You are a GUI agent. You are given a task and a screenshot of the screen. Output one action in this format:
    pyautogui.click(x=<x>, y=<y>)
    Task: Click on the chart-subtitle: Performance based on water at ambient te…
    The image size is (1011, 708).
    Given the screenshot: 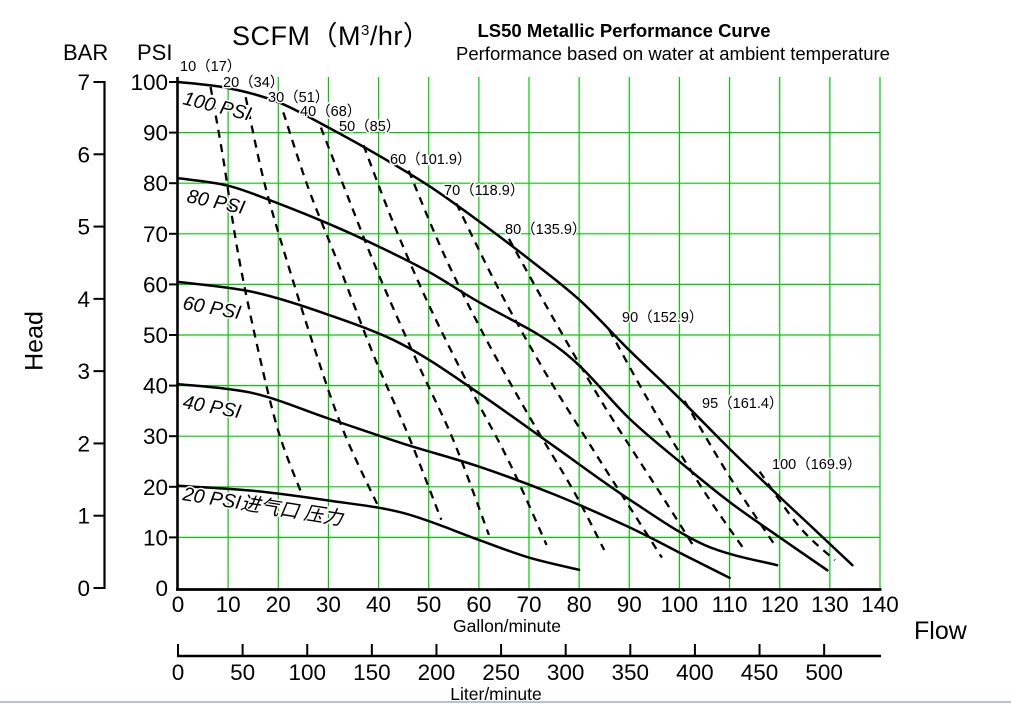 What is the action you would take?
    pyautogui.click(x=673, y=53)
    